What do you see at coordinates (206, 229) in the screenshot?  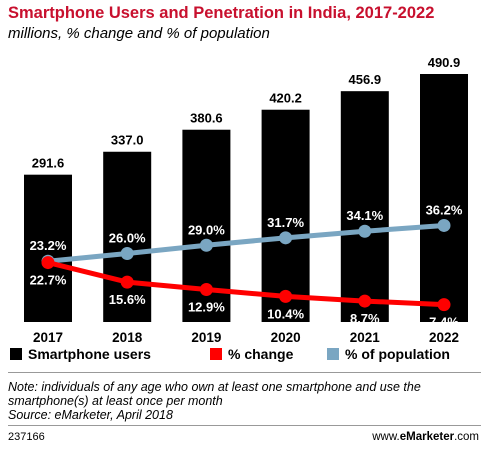 I see `population-label: 29.0%` at bounding box center [206, 229].